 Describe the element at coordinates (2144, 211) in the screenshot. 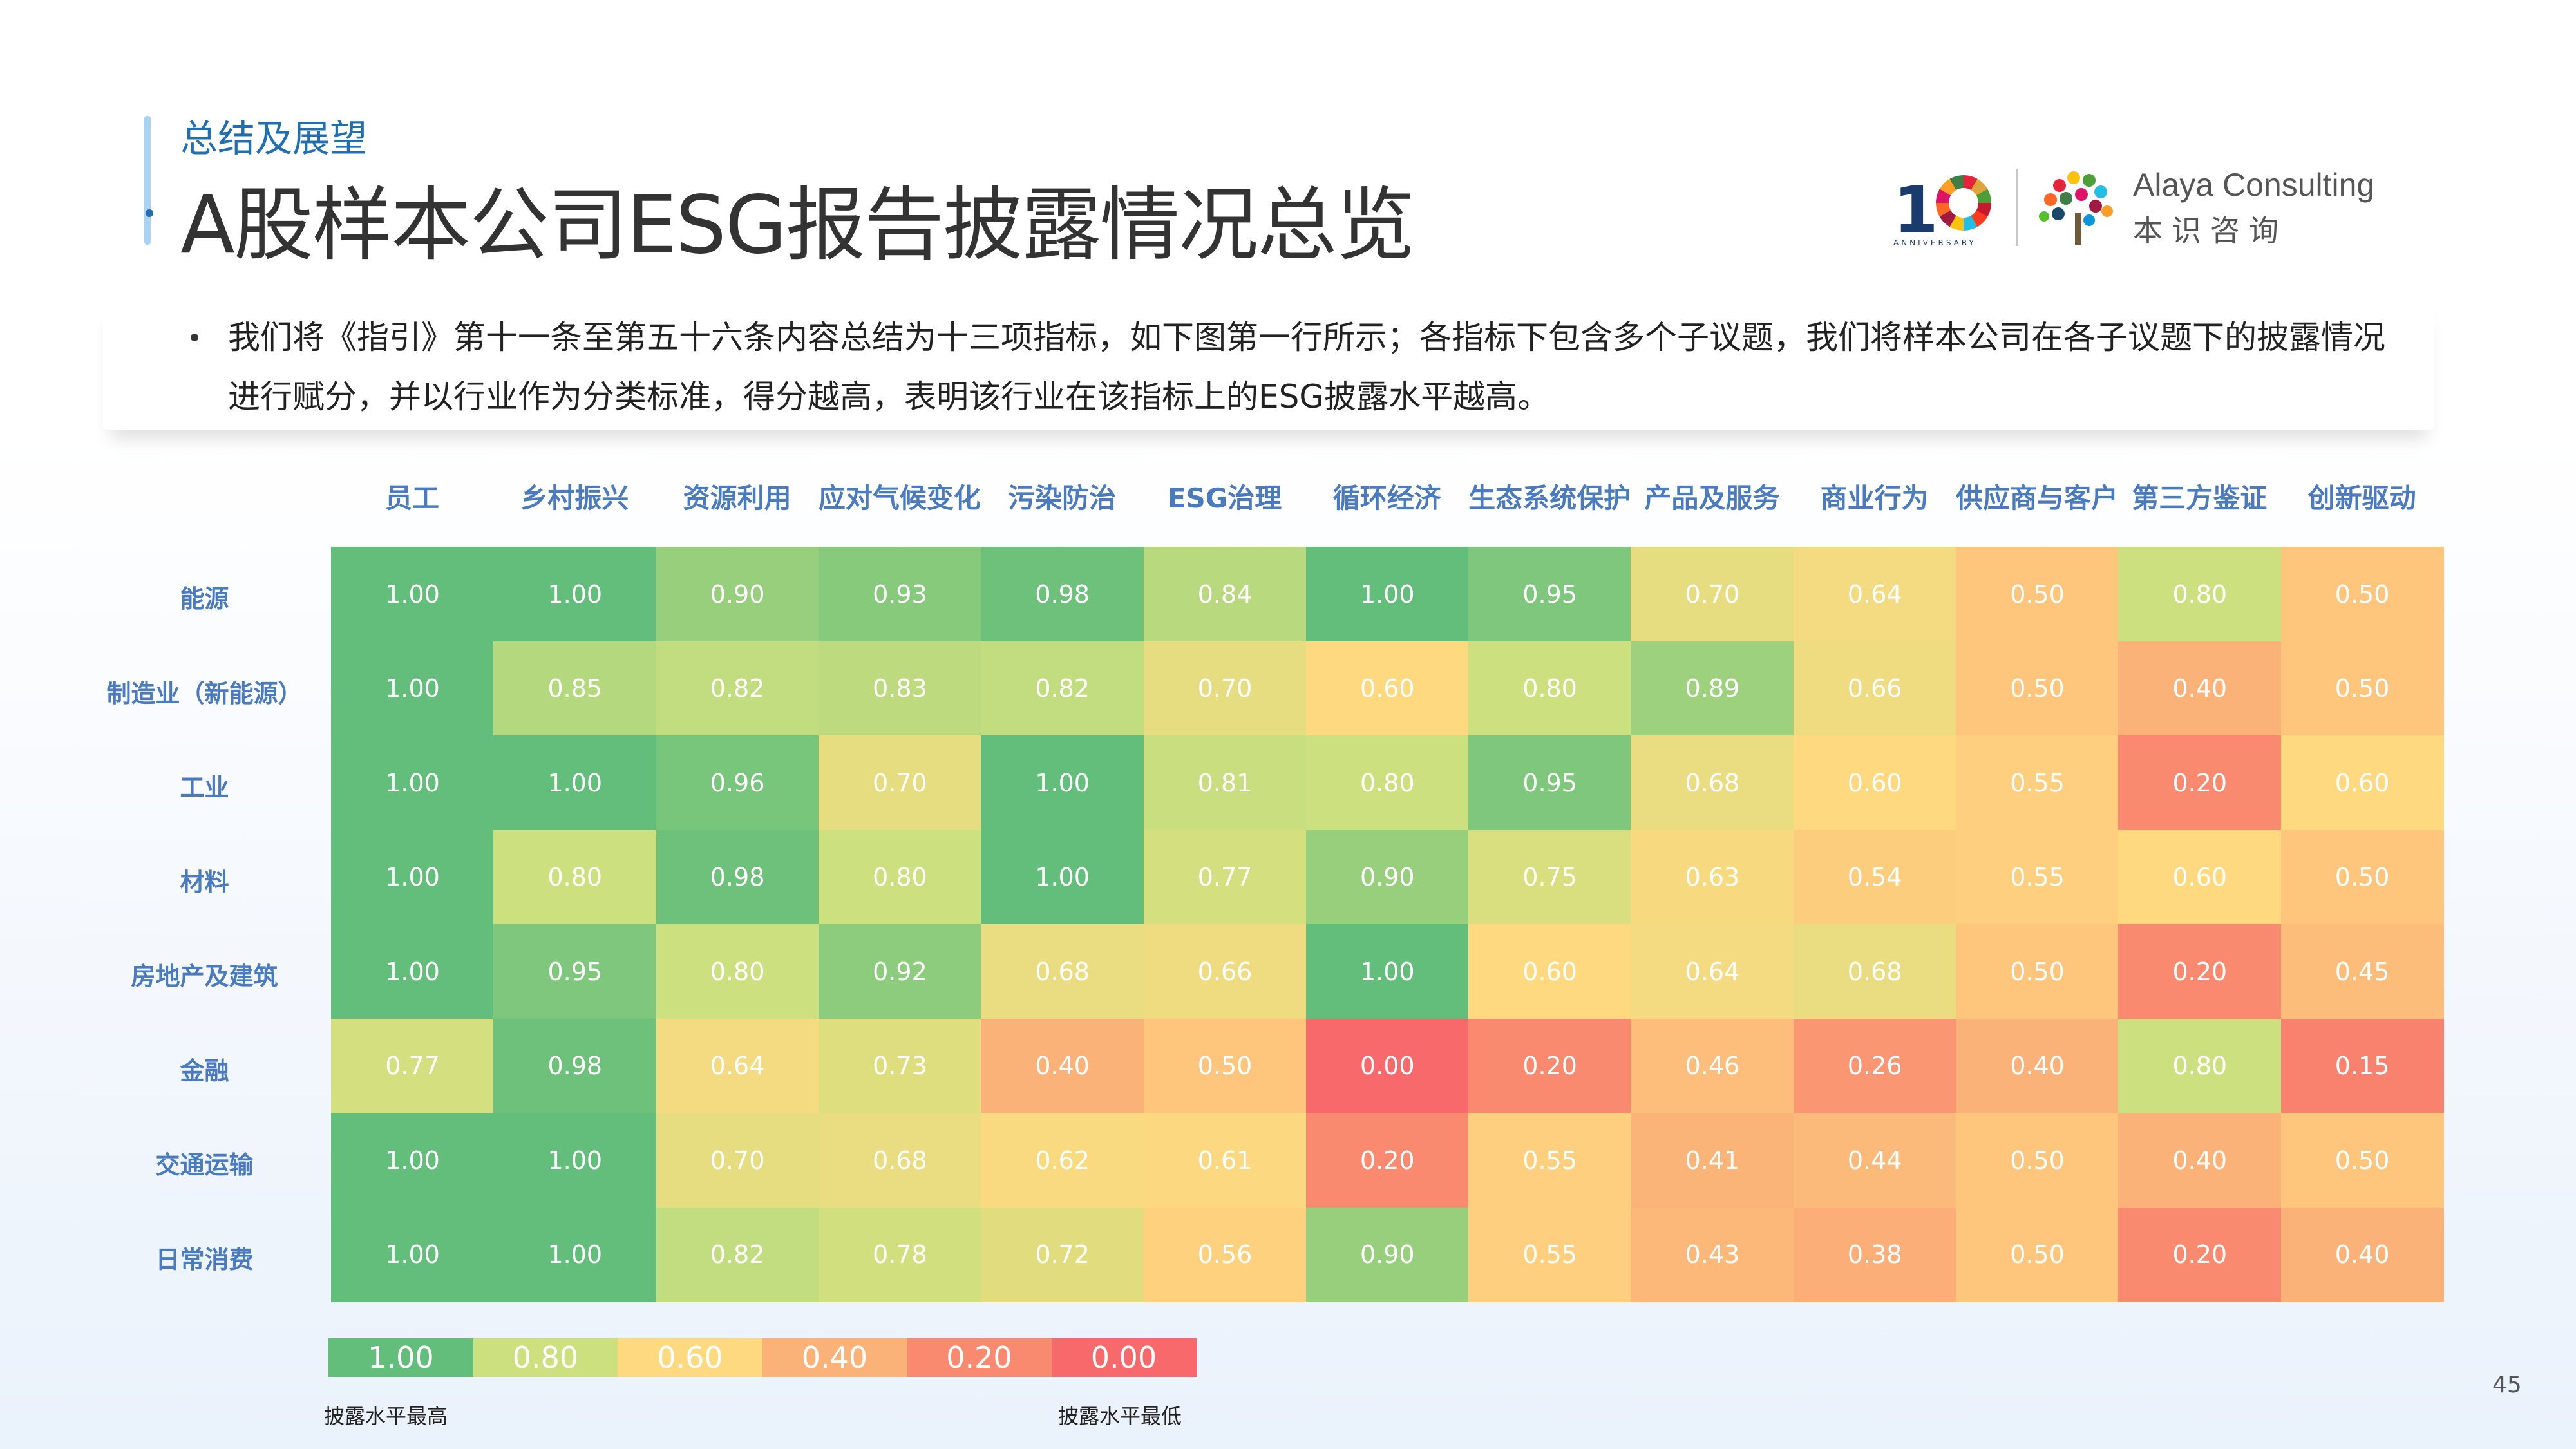

I see `company-logo: 1 ANNIVERSARY Alaya Consulting 本识咨询` at that location.